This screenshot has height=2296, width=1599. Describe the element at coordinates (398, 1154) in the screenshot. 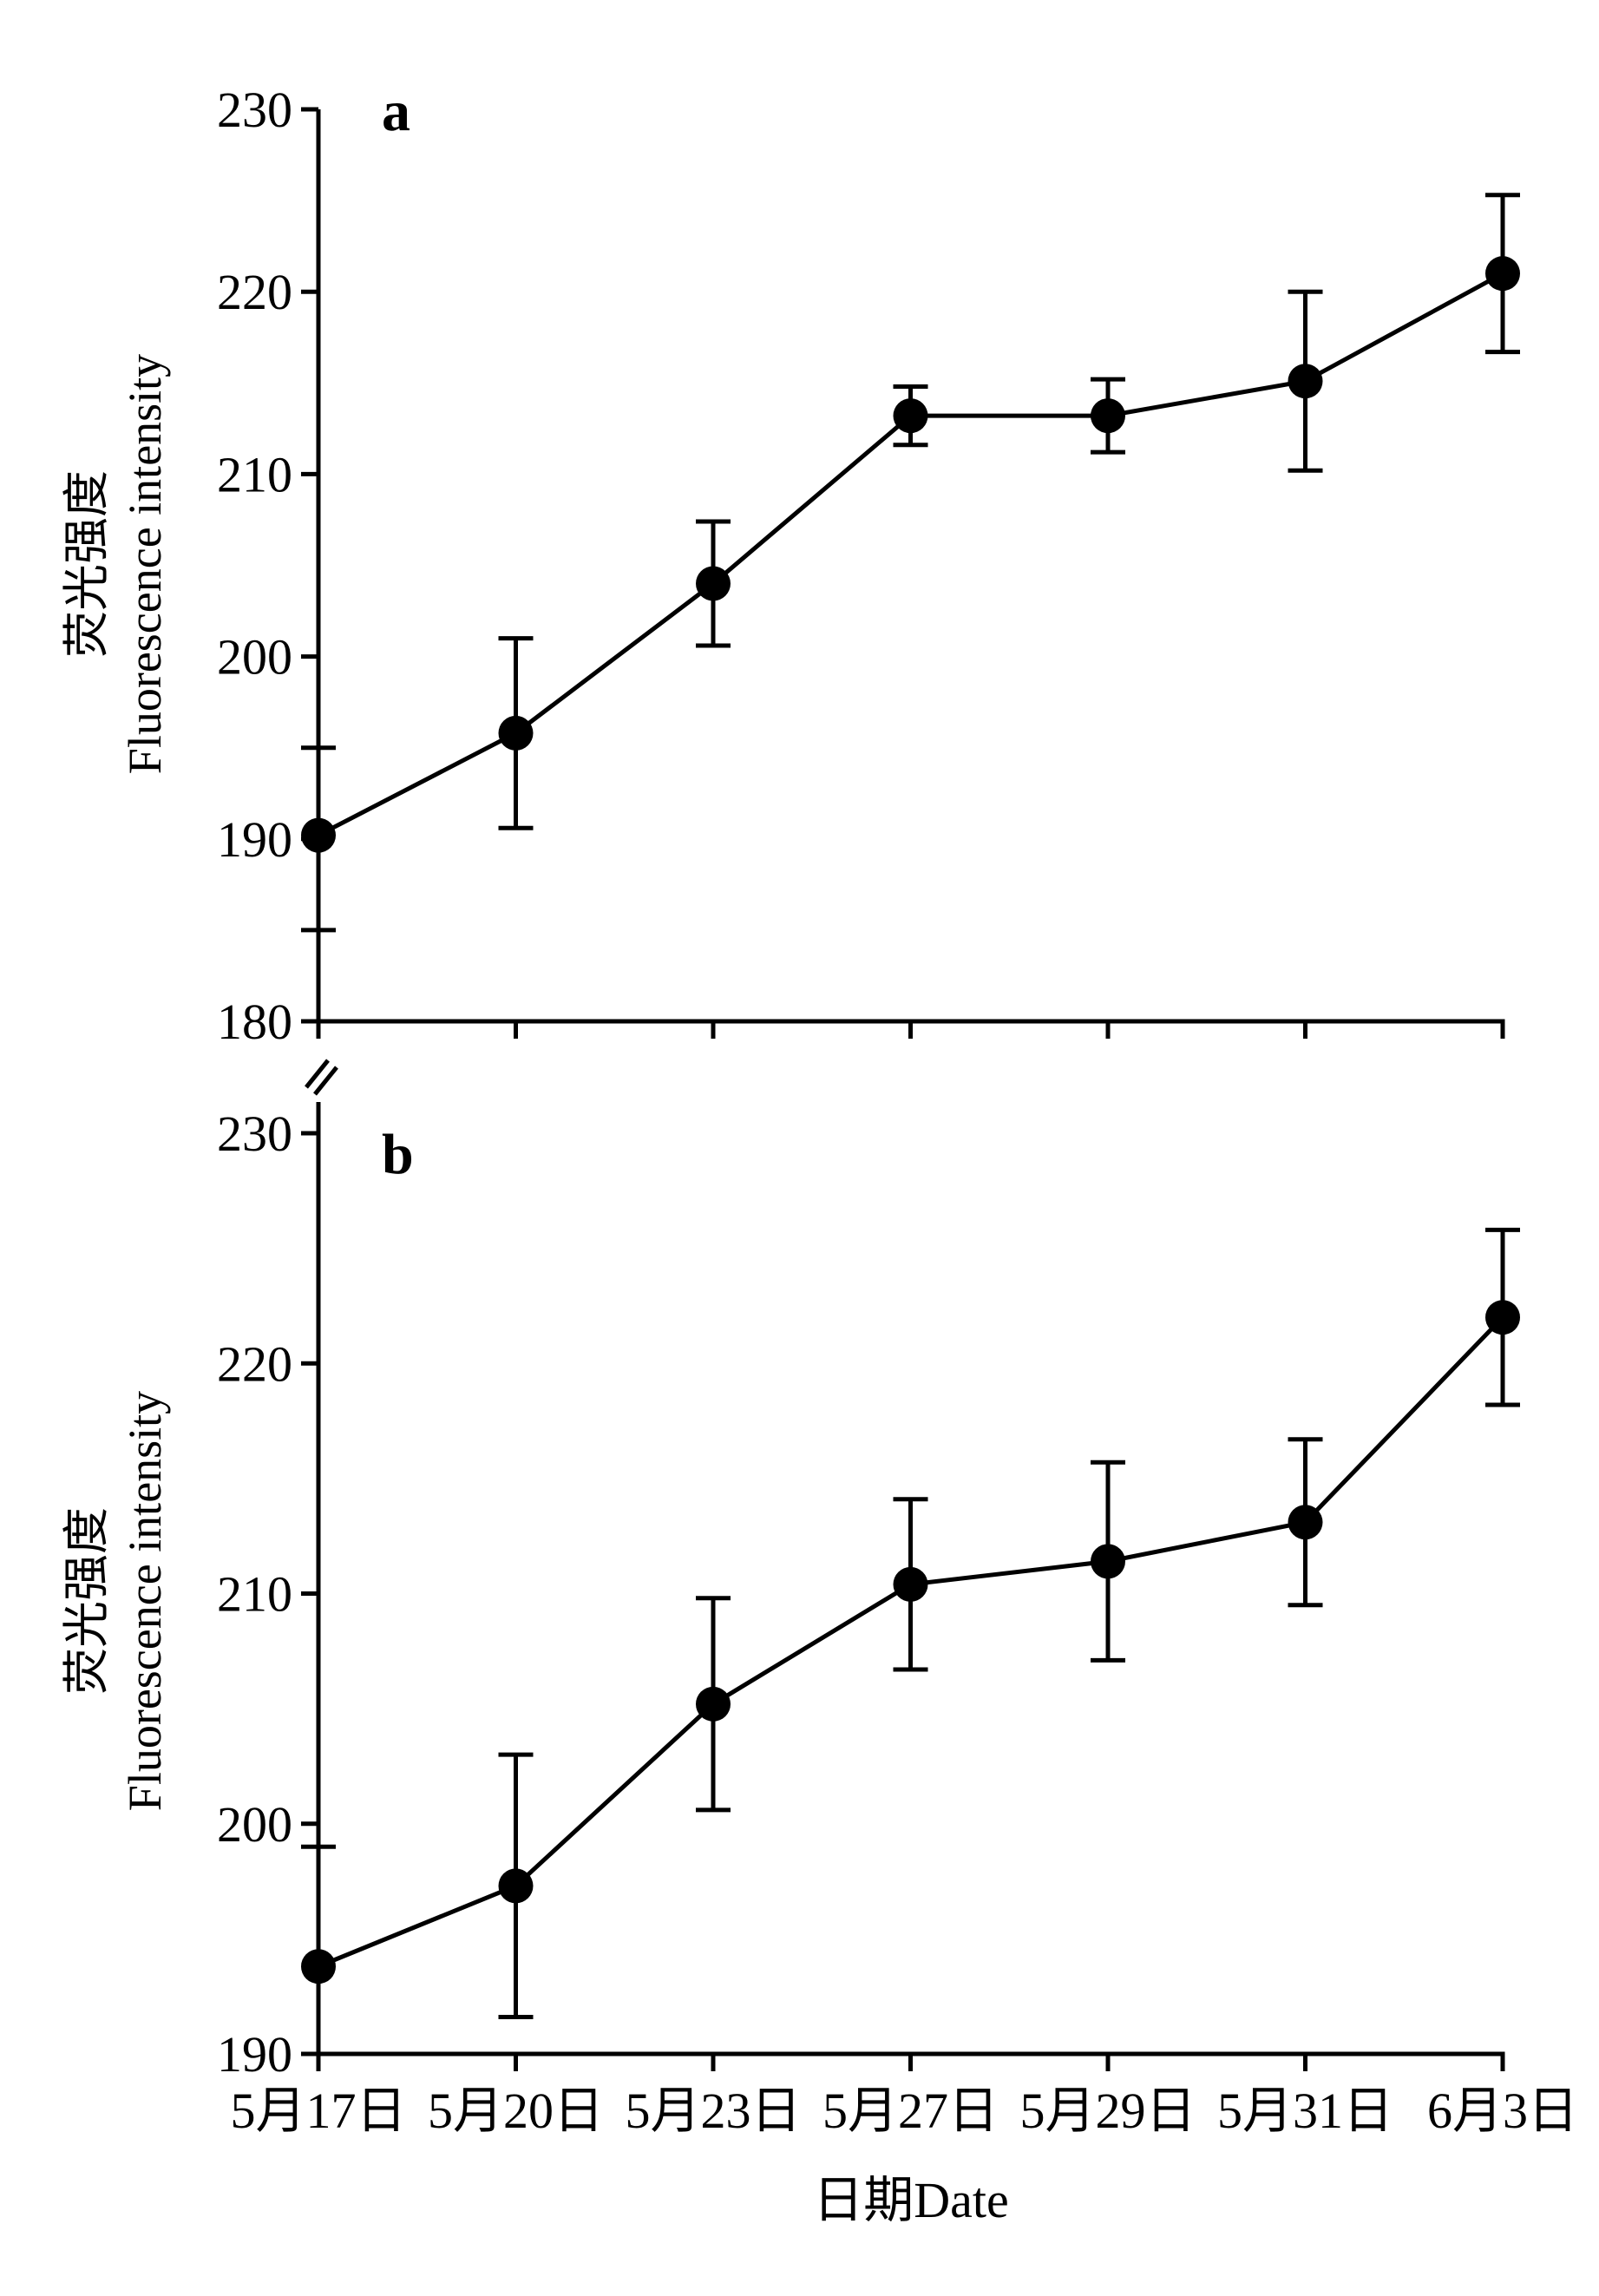

I see `panel-label: b` at that location.